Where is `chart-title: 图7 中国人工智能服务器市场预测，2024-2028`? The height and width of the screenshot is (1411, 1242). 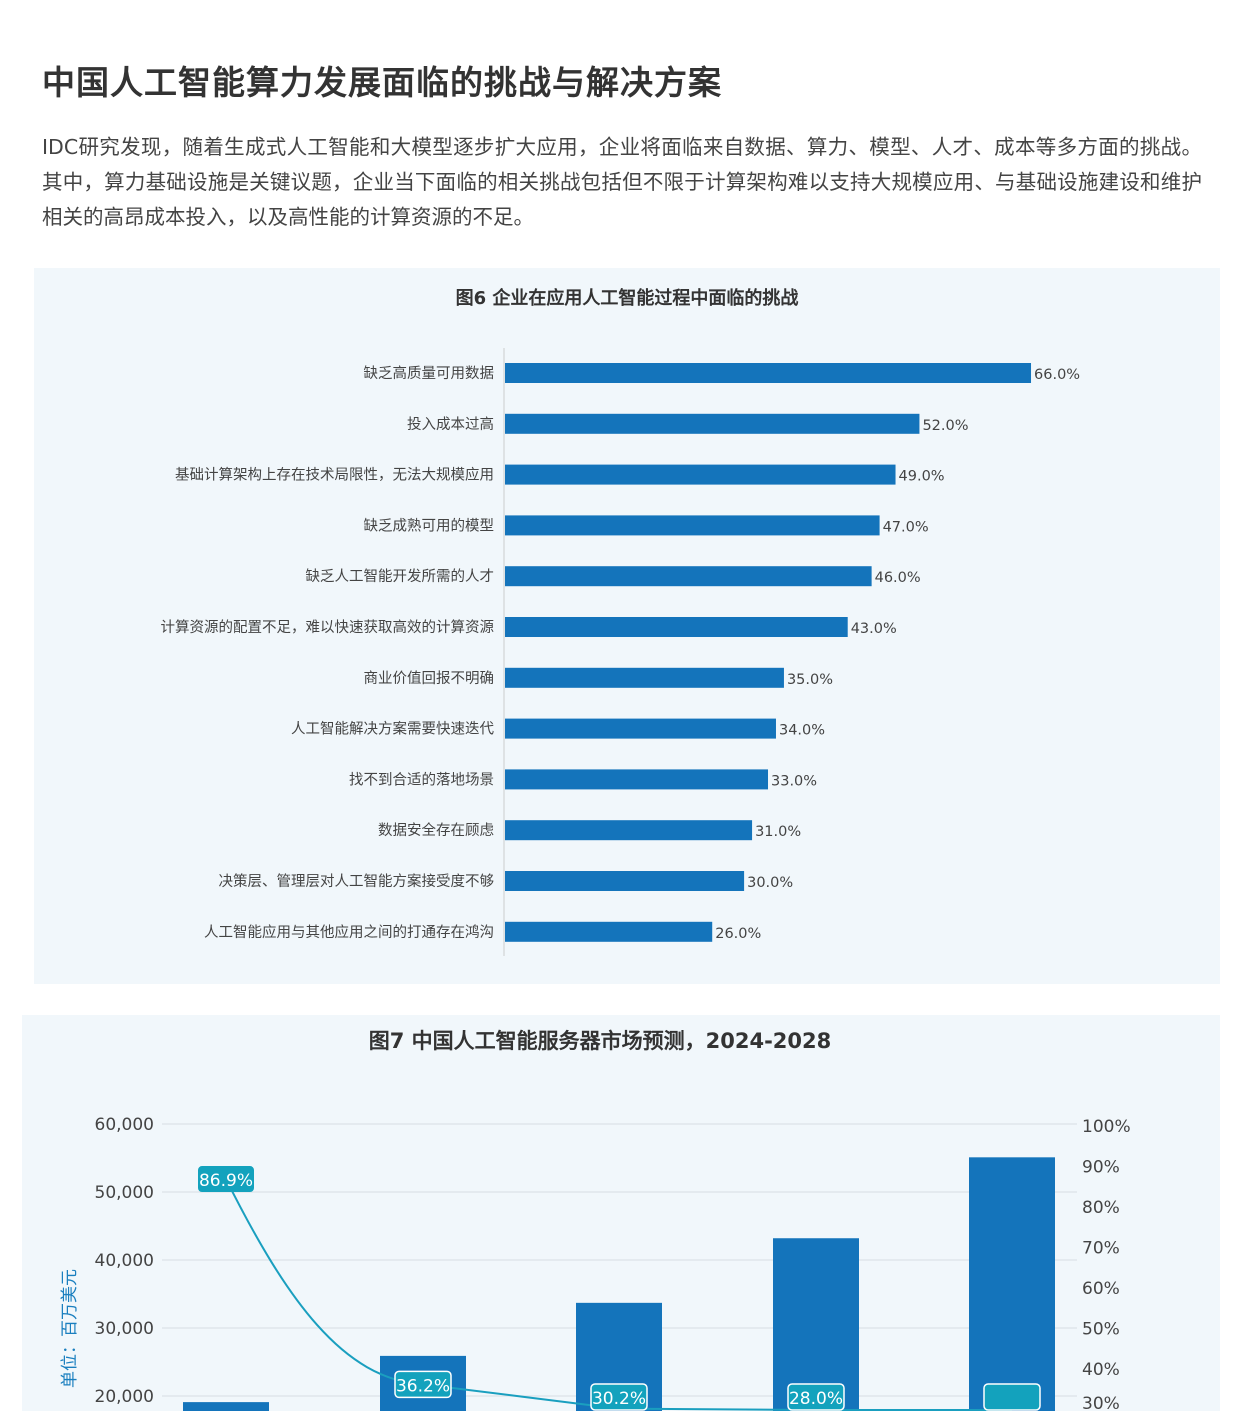 chart-title: 图7 中国人工智能服务器市场预测，2024-2028 is located at coordinates (600, 1041).